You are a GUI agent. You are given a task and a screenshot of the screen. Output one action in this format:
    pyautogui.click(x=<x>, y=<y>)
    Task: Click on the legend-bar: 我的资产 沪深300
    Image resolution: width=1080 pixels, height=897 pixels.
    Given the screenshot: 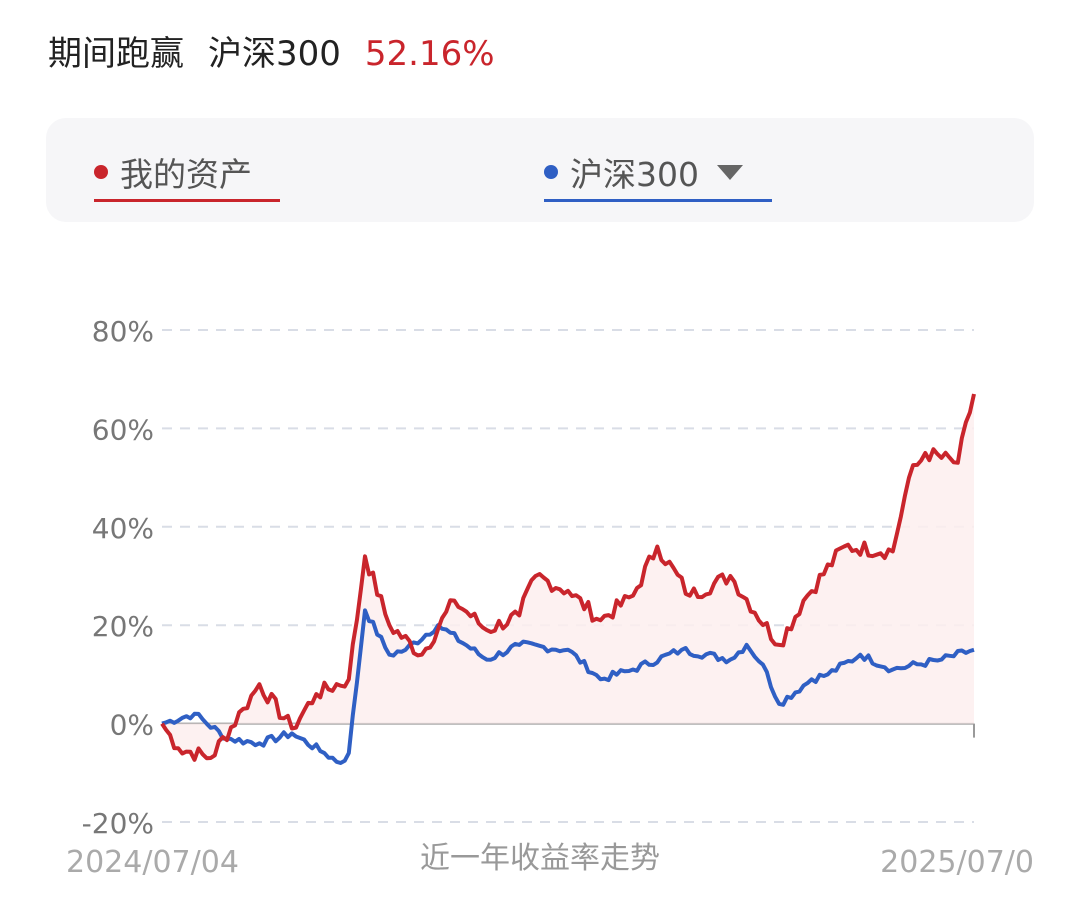 What is the action you would take?
    pyautogui.click(x=540, y=170)
    